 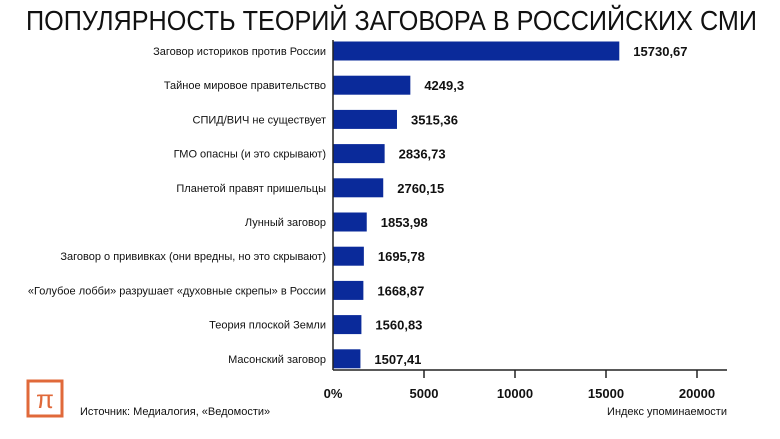 I want to click on logo: π, so click(x=45, y=398).